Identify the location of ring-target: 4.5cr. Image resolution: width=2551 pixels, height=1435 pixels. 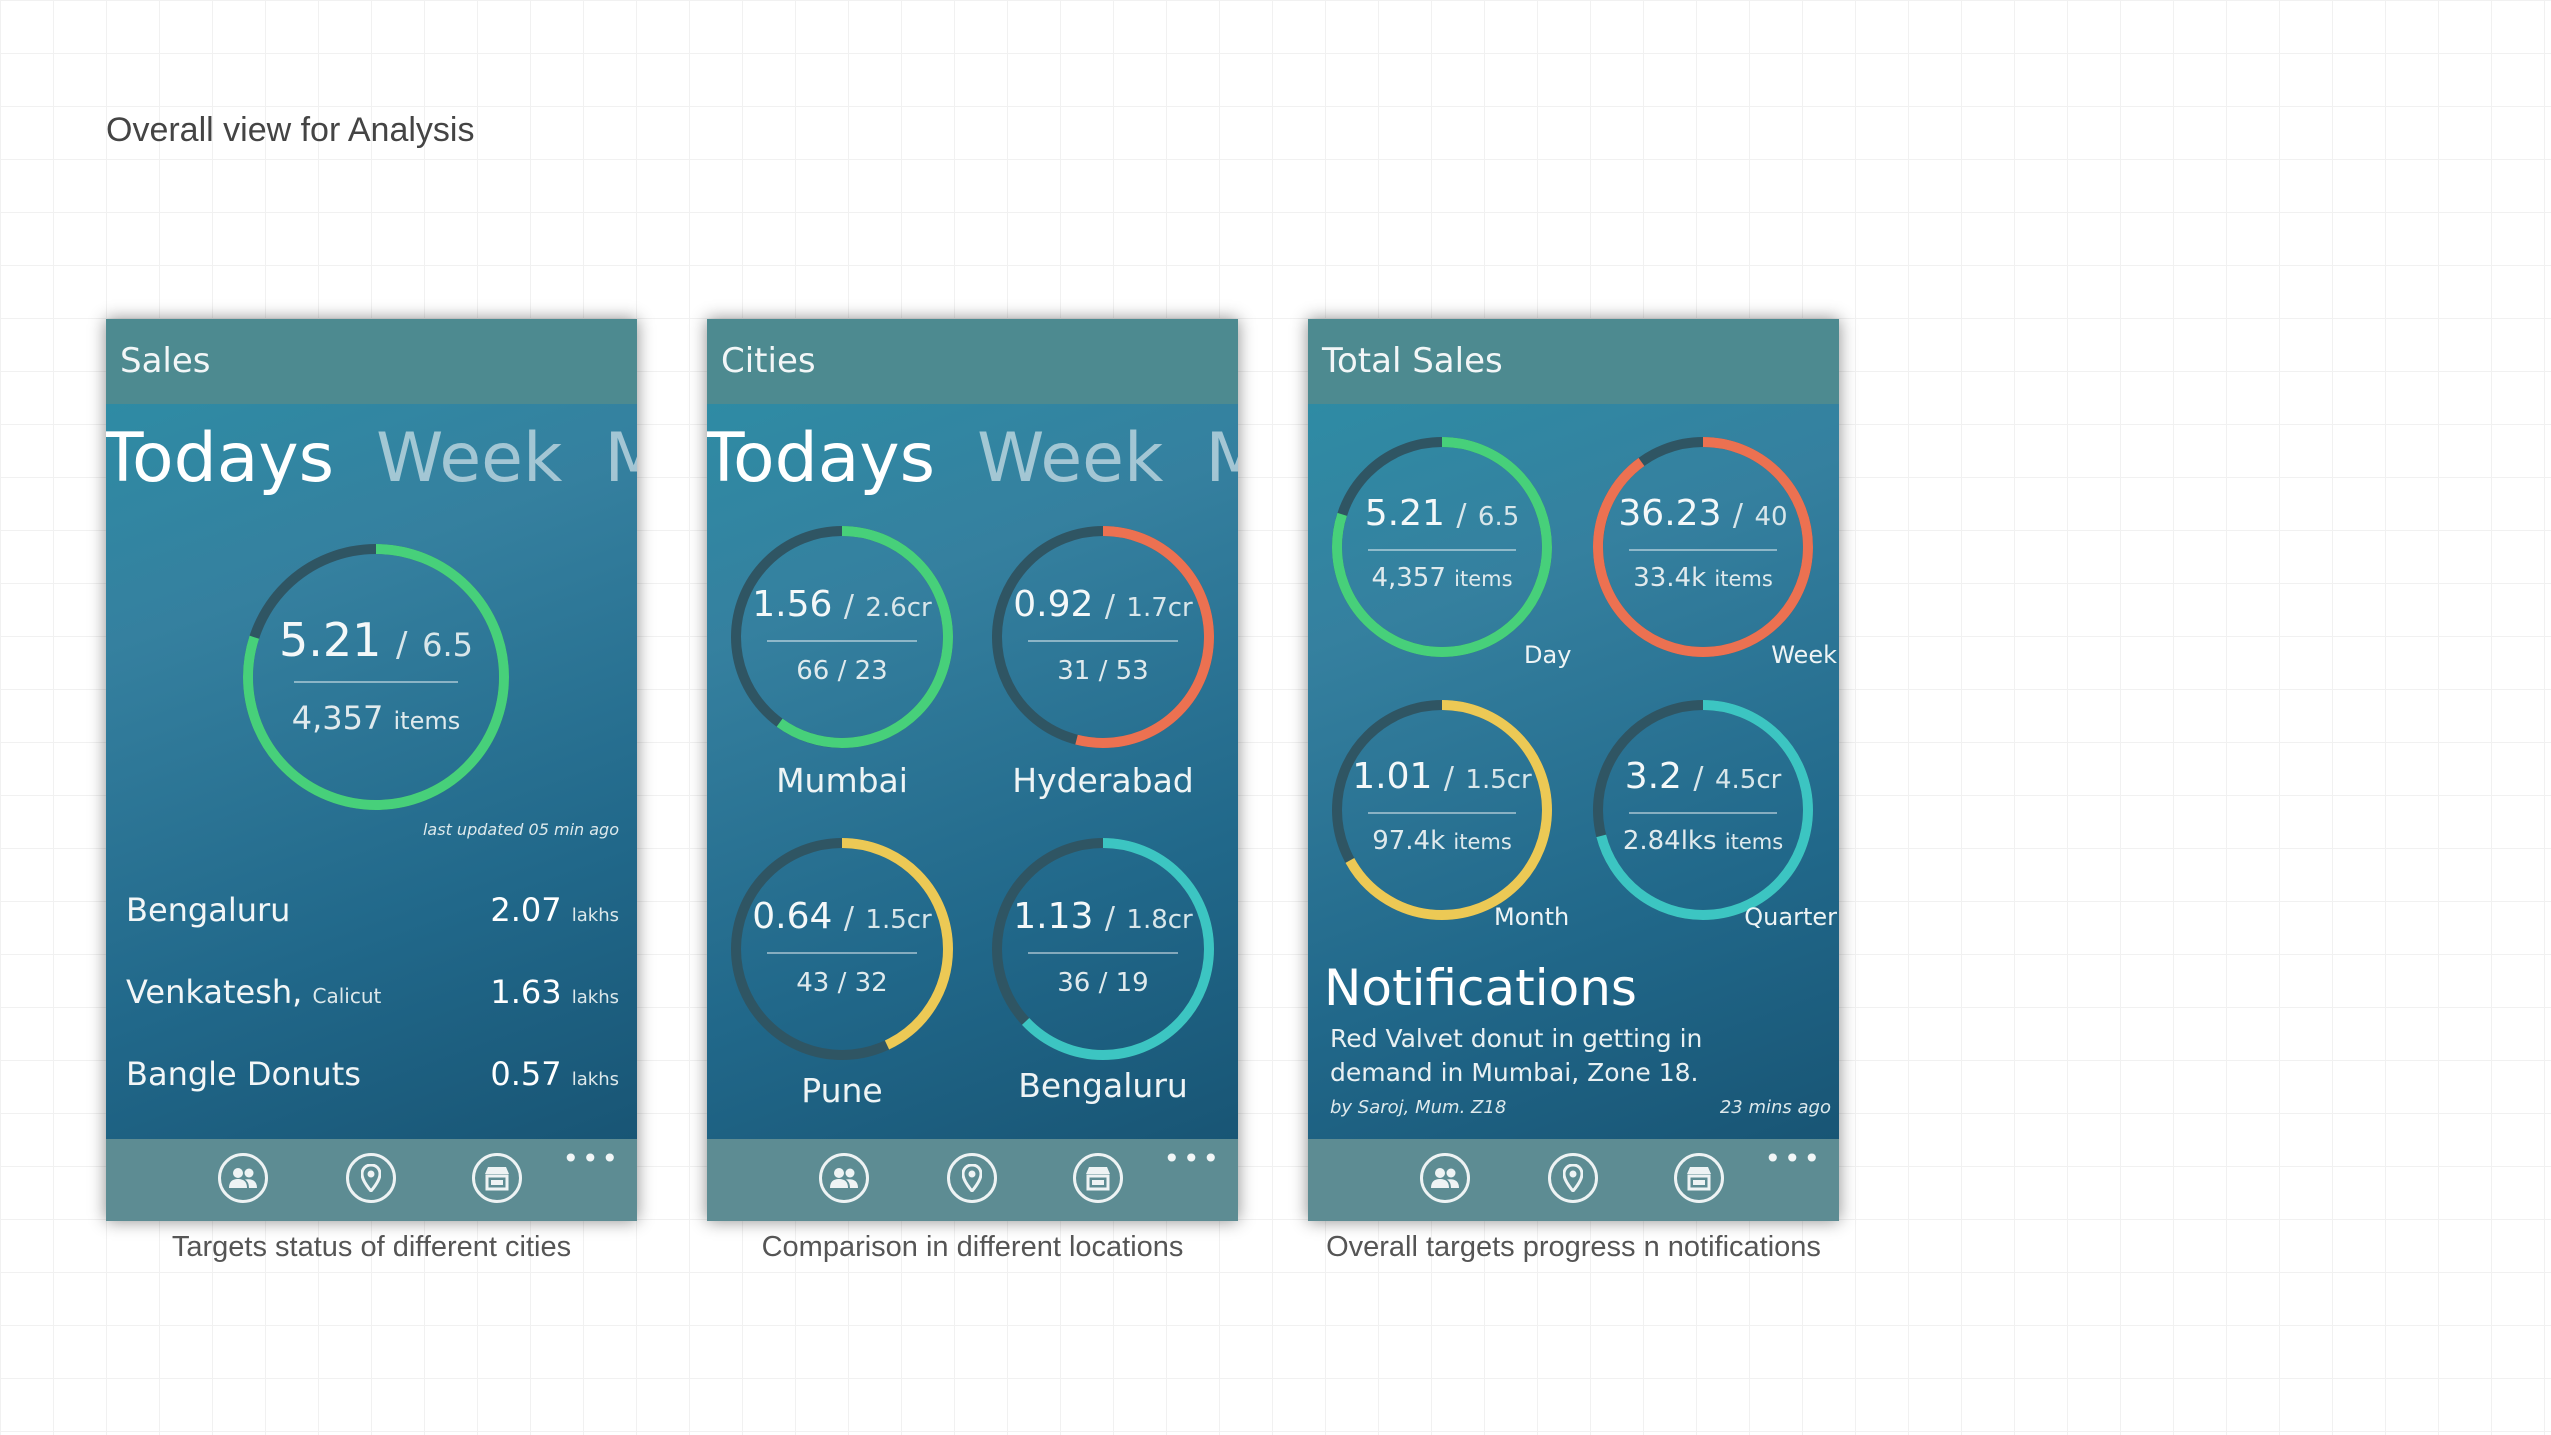
(1748, 780).